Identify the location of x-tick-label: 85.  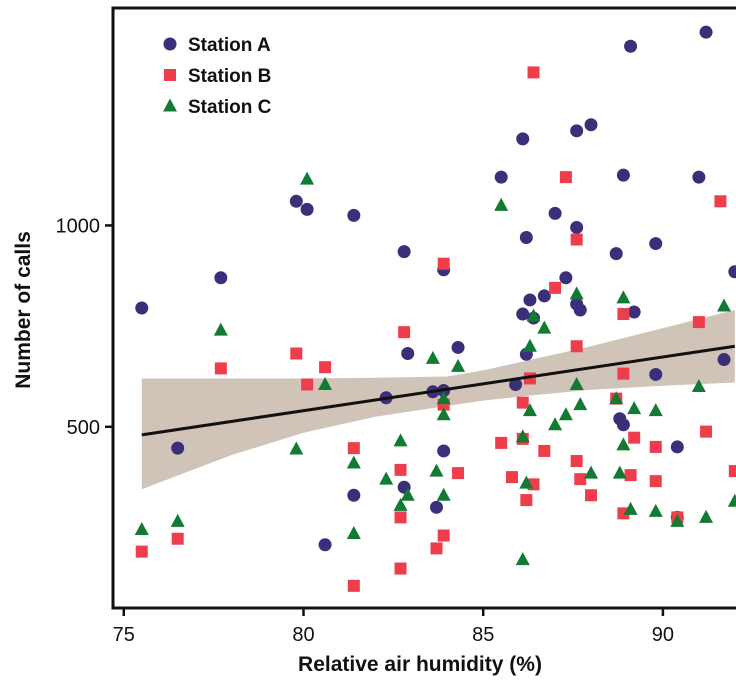
(483, 635).